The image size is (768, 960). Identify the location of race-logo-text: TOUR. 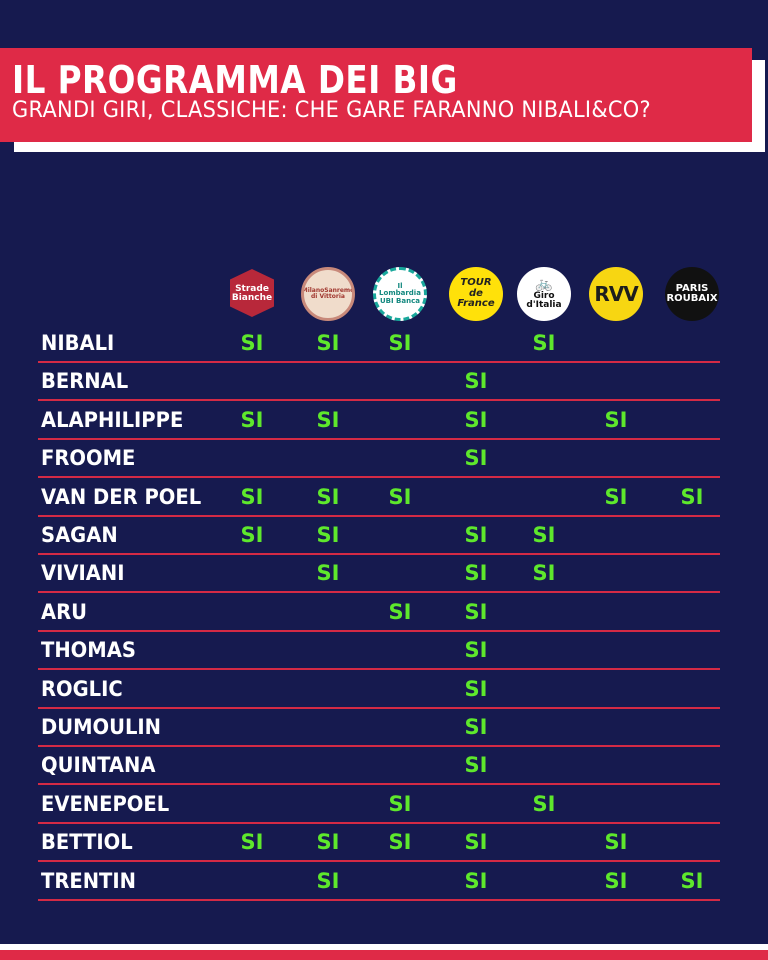
(476, 283).